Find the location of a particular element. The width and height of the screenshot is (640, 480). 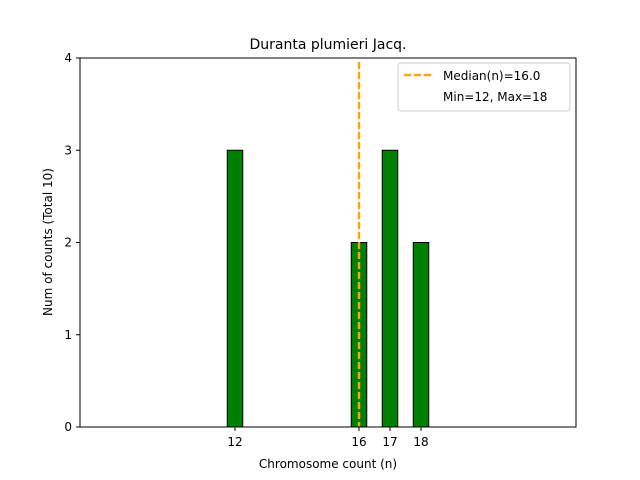

legend-box is located at coordinates (484, 87).